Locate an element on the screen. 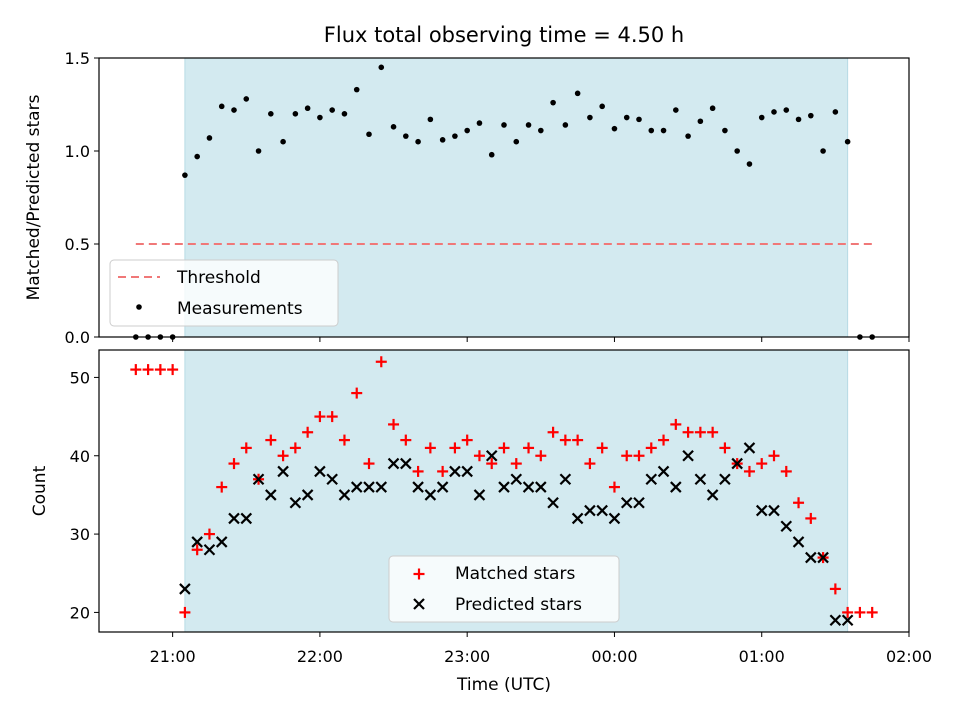  y-tick-label: 1.0 is located at coordinates (77, 151).